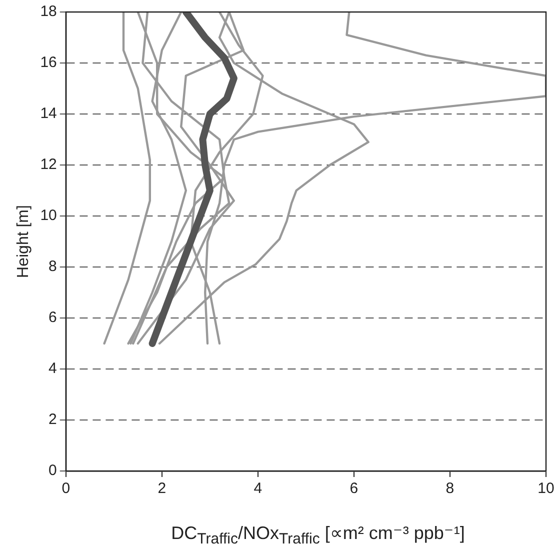  I want to click on y-tick-label: 12, so click(48, 165).